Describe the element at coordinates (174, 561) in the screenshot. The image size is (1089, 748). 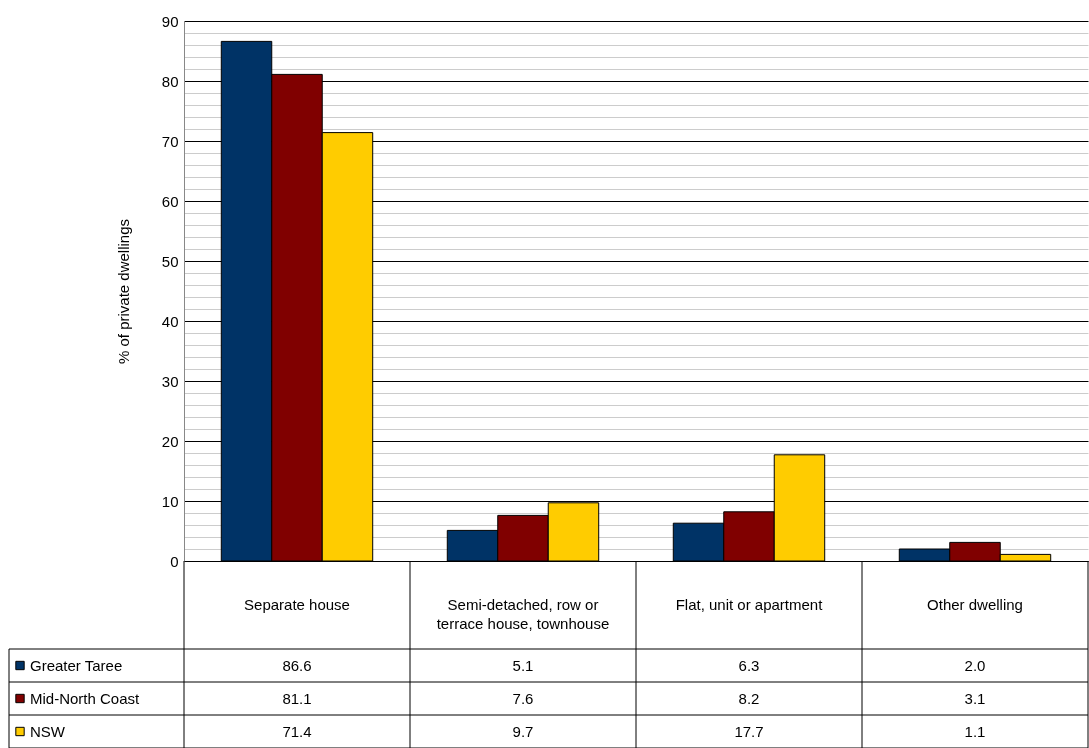
I see `y-tick-label: 0` at that location.